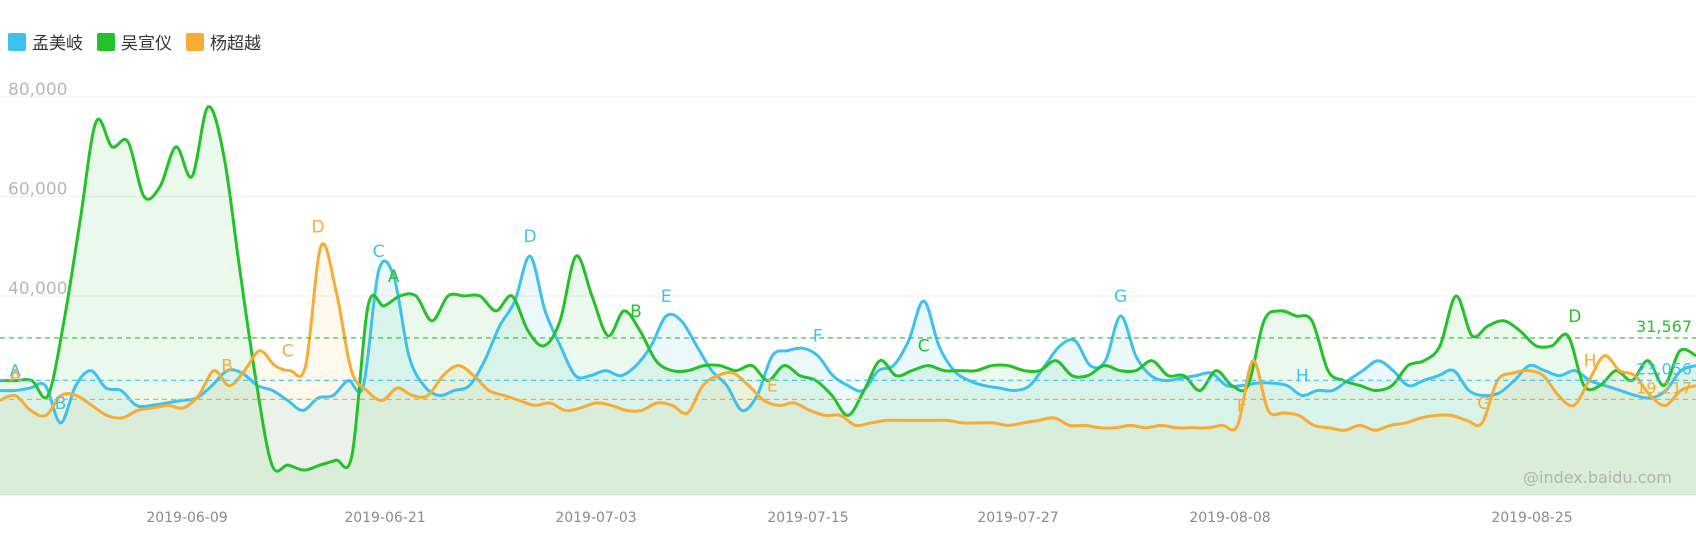 This screenshot has width=1696, height=540. Describe the element at coordinates (595, 518) in the screenshot. I see `x-tick-label: 2019-07-03` at that location.